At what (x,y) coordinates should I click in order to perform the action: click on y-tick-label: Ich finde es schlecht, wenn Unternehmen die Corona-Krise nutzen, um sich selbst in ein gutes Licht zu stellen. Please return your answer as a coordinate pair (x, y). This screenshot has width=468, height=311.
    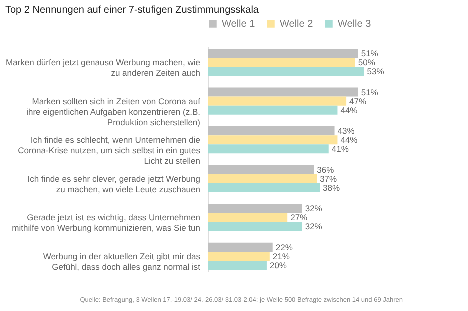
    Looking at the image, I should click on (109, 150).